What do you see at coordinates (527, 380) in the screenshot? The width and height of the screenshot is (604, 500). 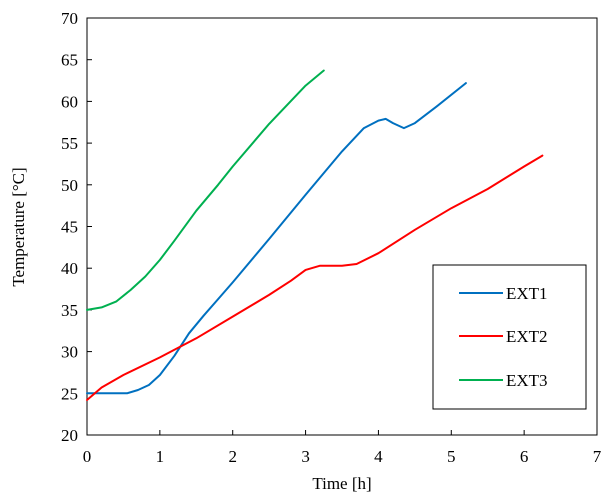 I see `legend-label-ext3: EXT3` at bounding box center [527, 380].